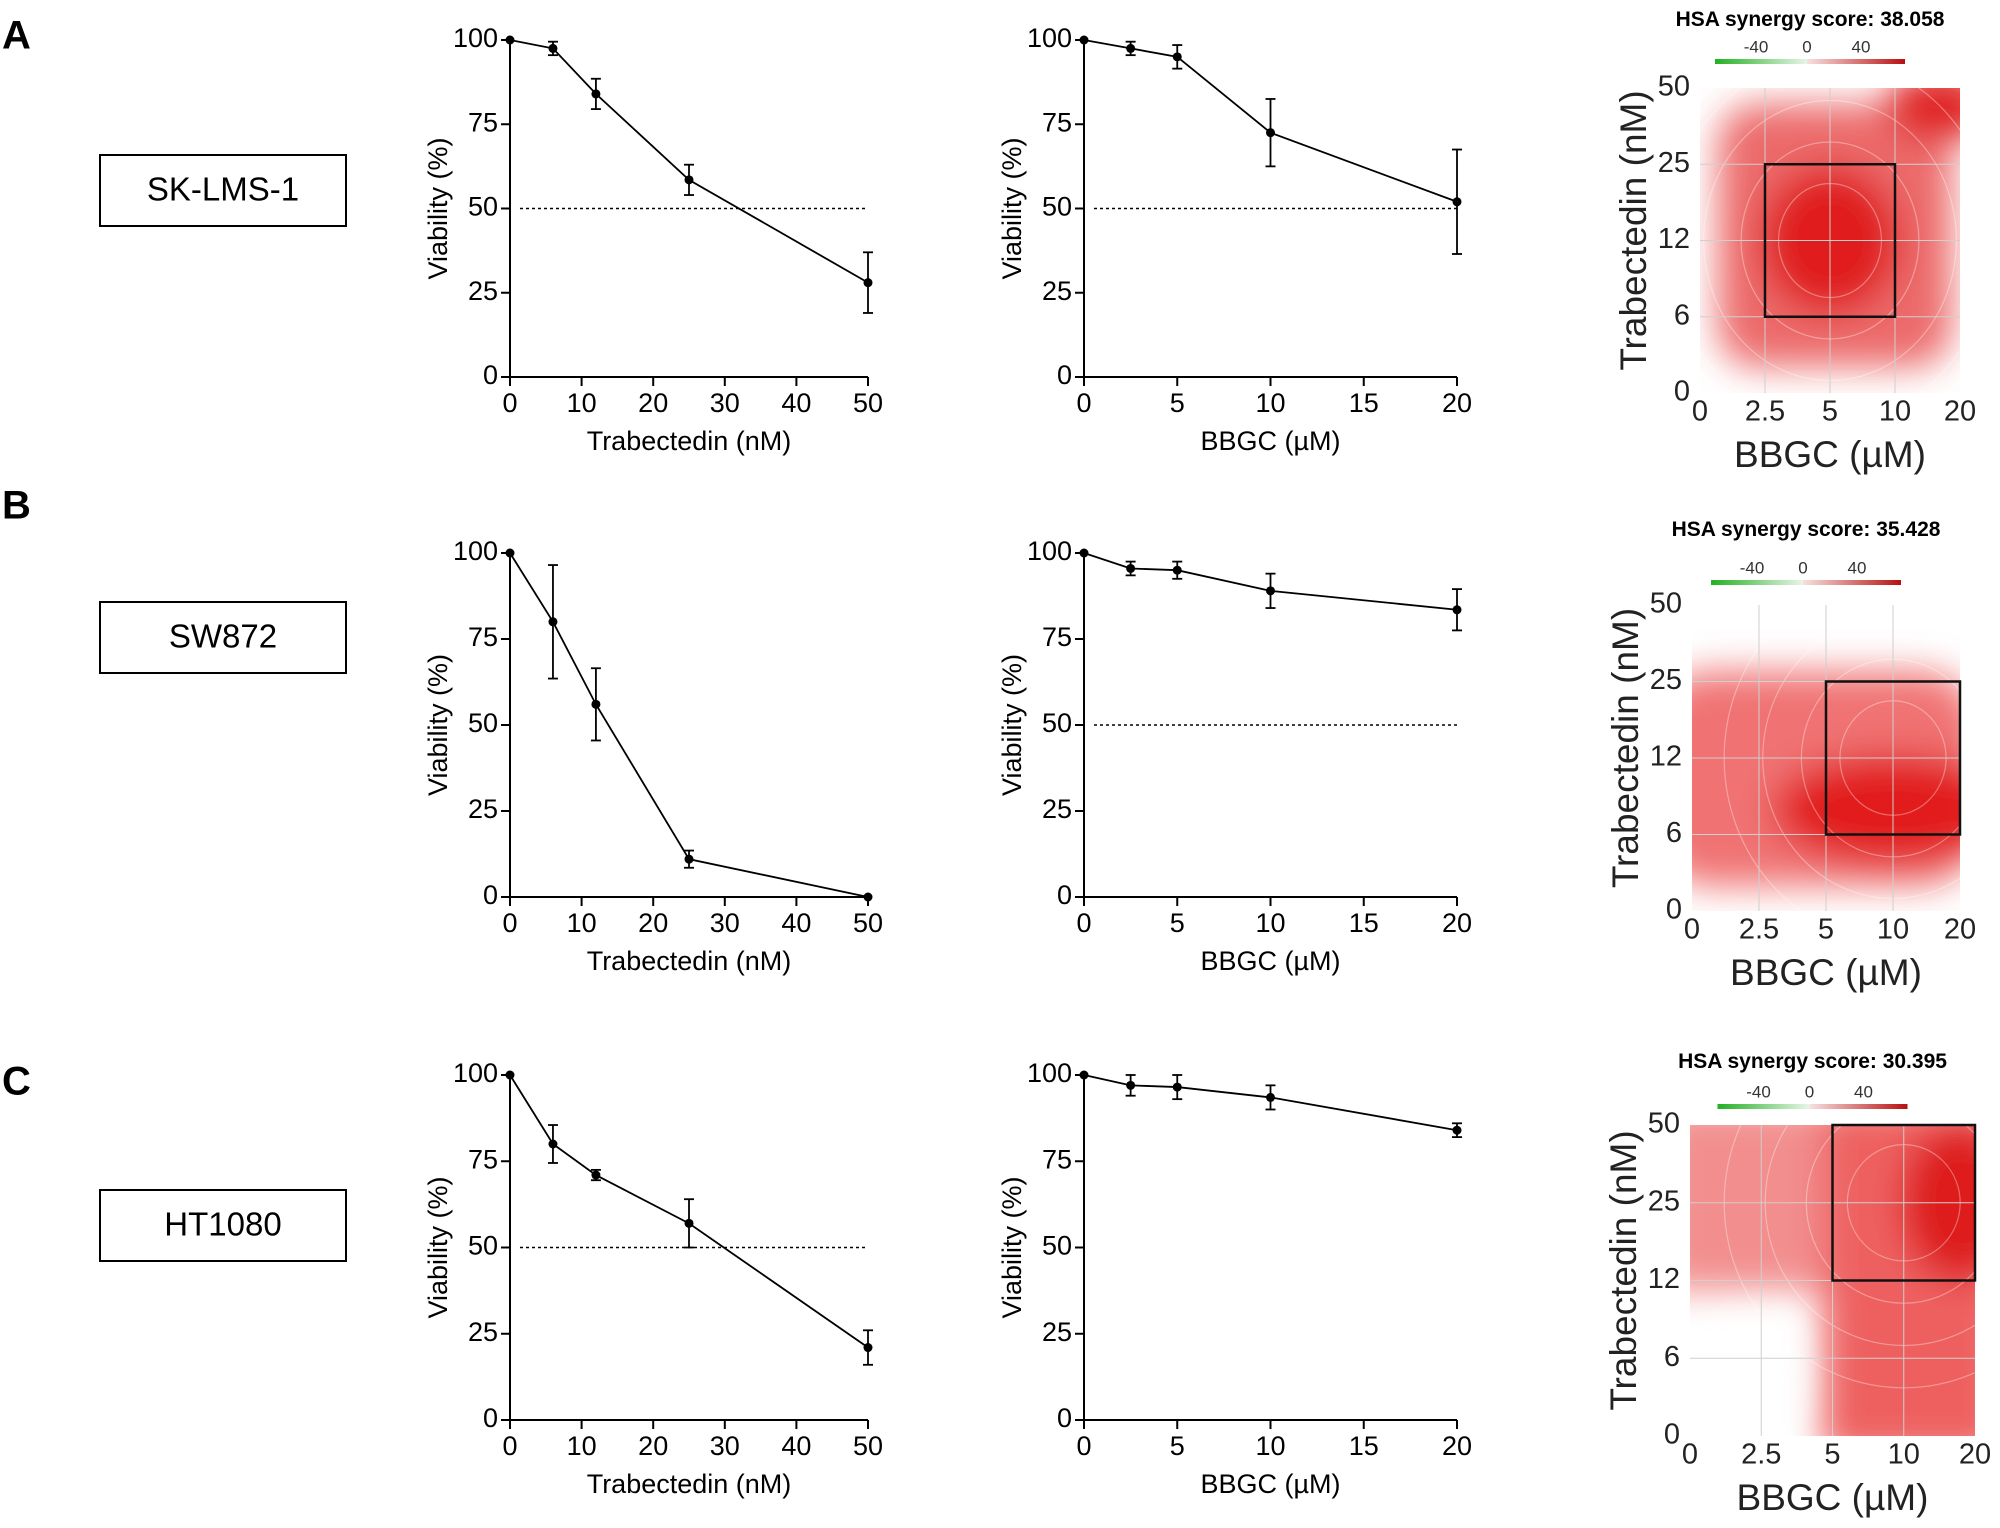  Describe the element at coordinates (16, 506) in the screenshot. I see `panel-label: B` at that location.